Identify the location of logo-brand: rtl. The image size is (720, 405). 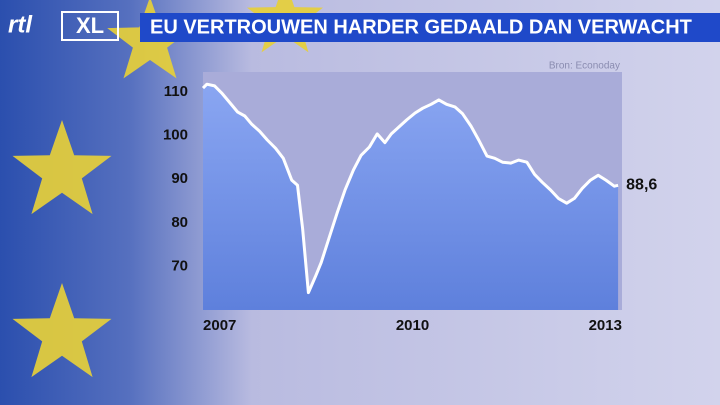
(20, 24).